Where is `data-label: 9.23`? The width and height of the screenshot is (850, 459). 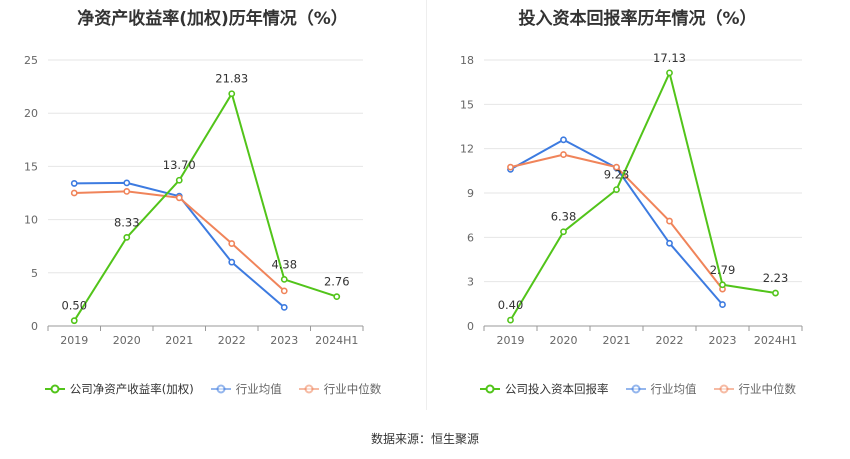
data-label: 9.23 is located at coordinates (617, 175).